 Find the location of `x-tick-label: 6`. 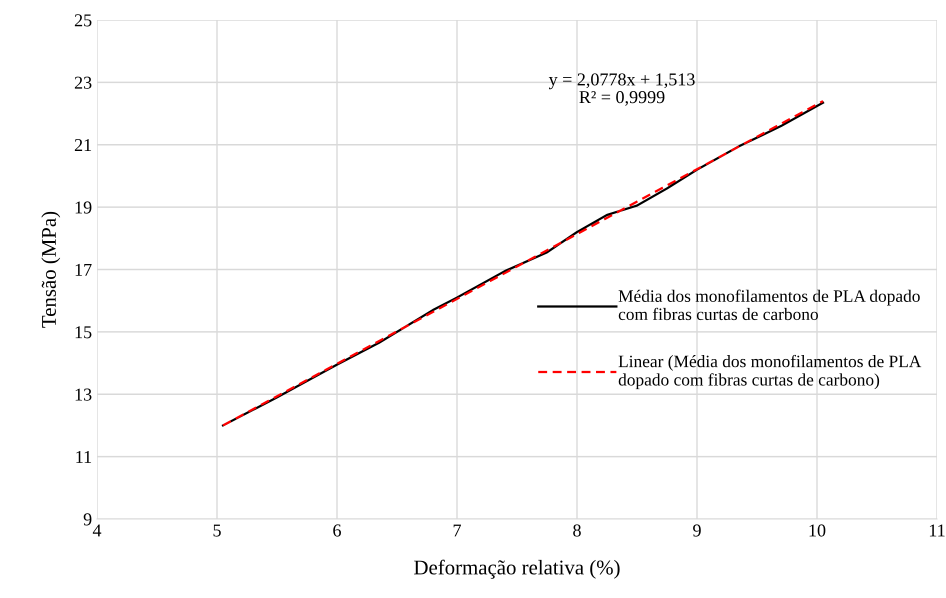

x-tick-label: 6 is located at coordinates (337, 530).